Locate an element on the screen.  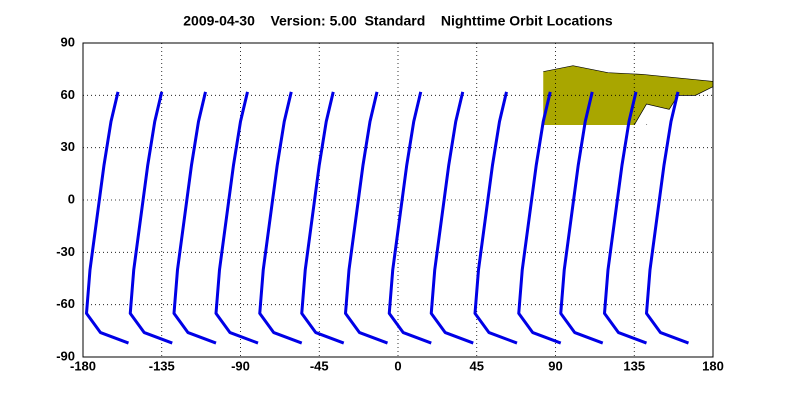
y-tick-label: -30 is located at coordinates (65, 251).